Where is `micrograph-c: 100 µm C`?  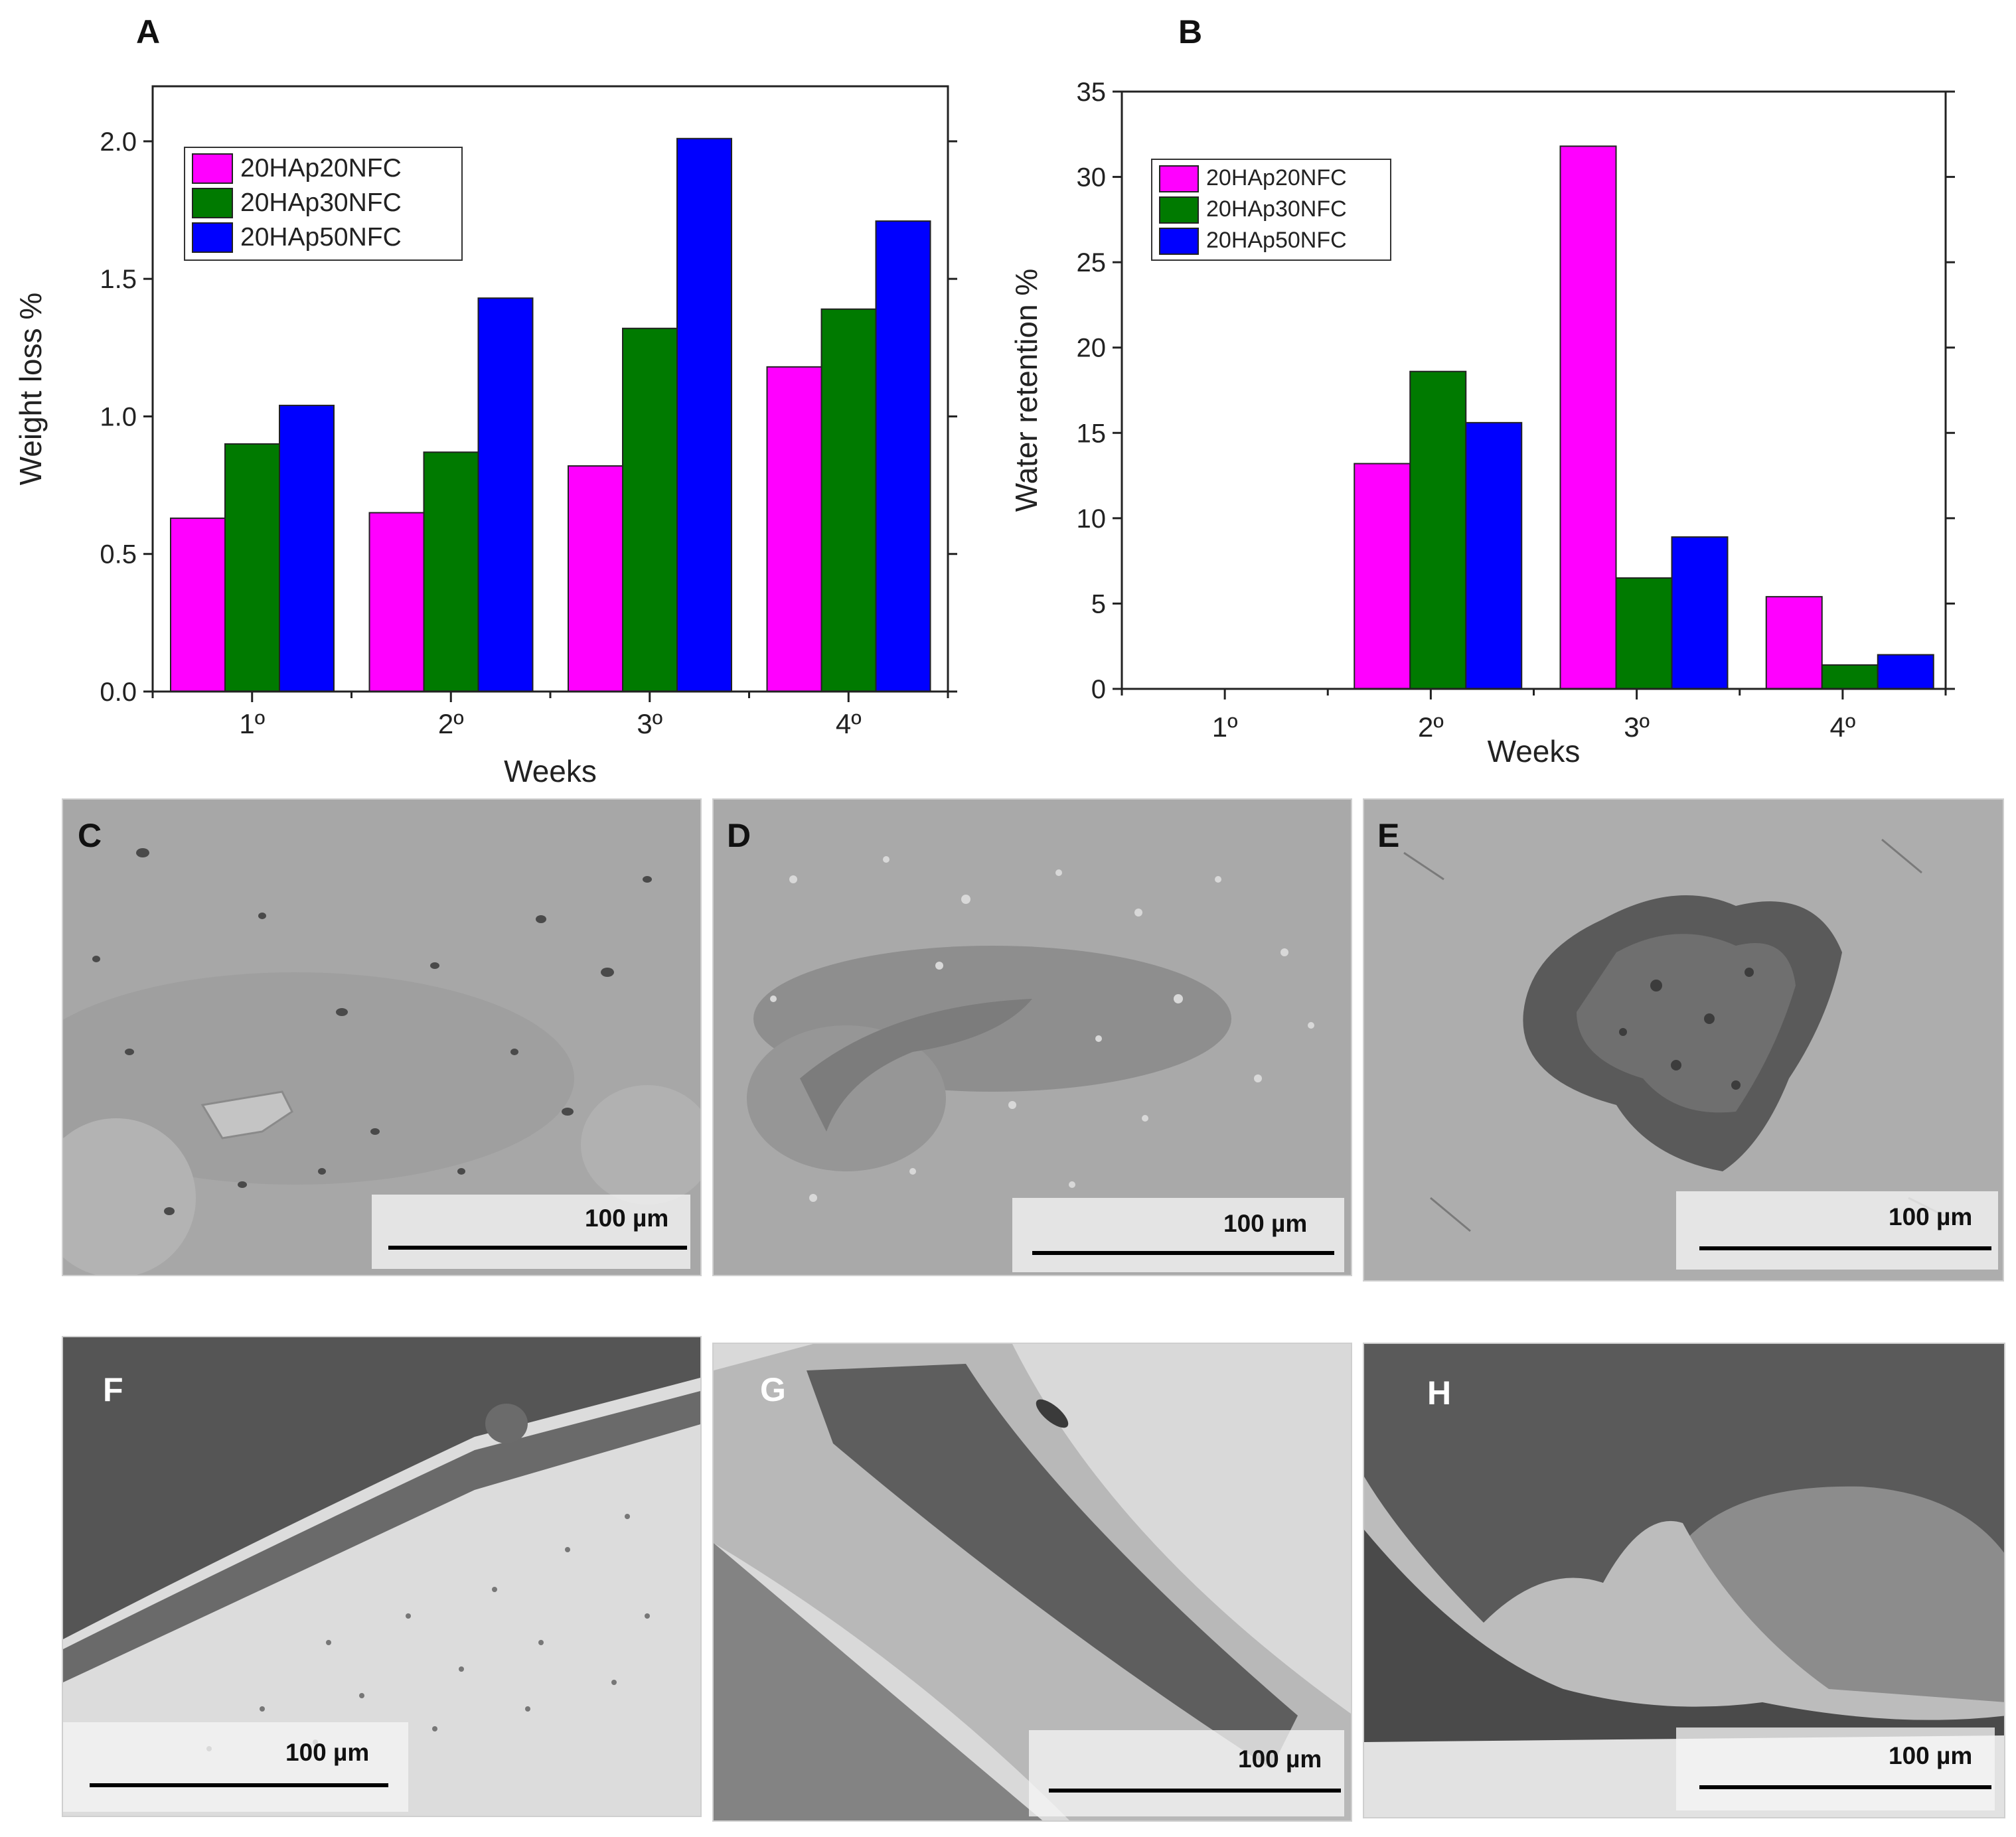 micrograph-c: 100 µm C is located at coordinates (382, 1037).